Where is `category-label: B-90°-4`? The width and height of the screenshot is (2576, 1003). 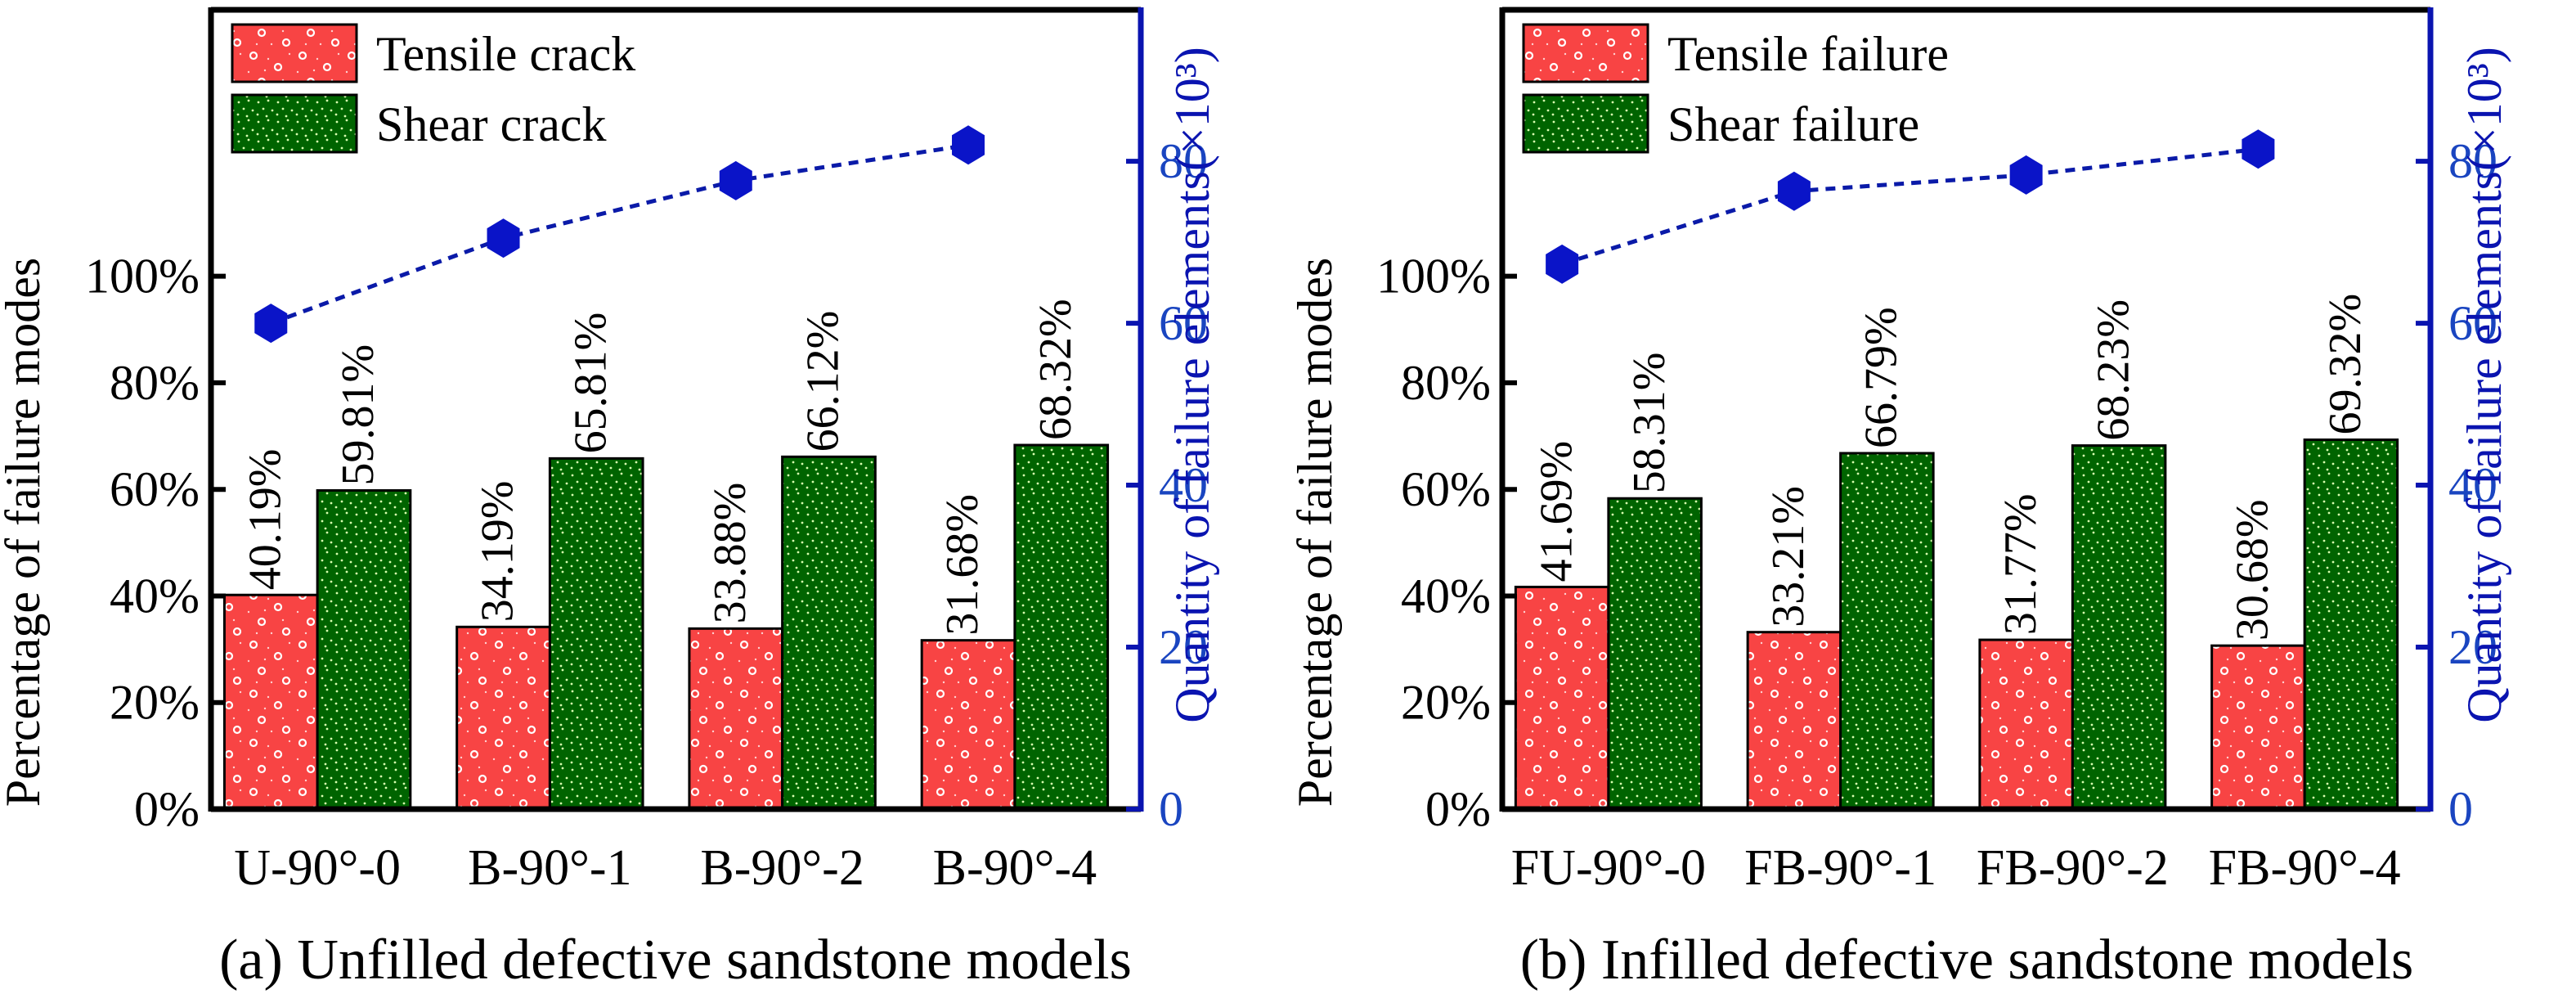 category-label: B-90°-4 is located at coordinates (1015, 868).